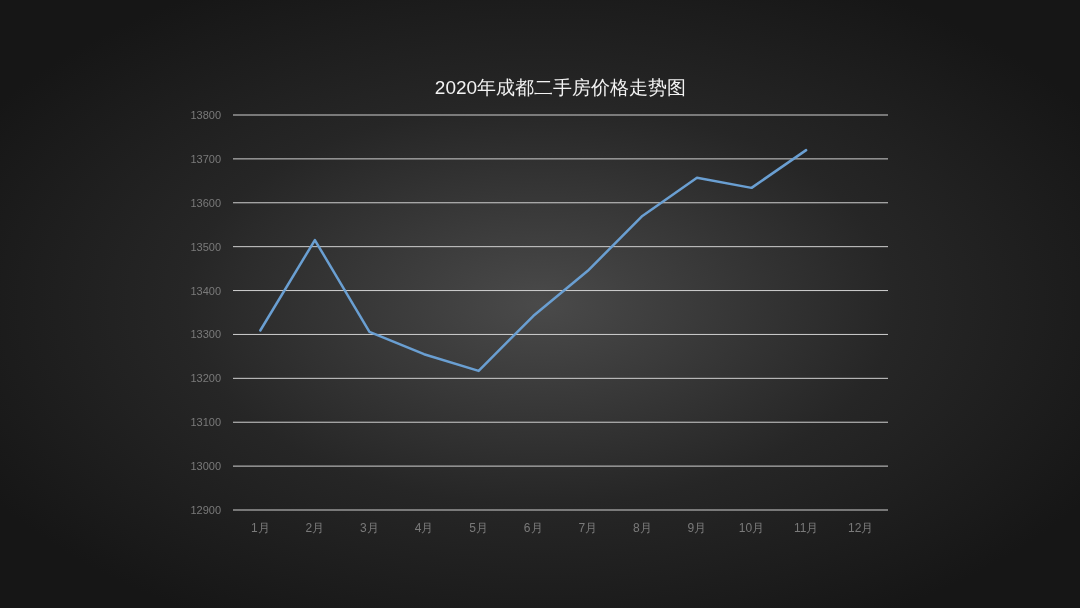 The width and height of the screenshot is (1080, 608). What do you see at coordinates (424, 528) in the screenshot?
I see `x-tick-label: 4月` at bounding box center [424, 528].